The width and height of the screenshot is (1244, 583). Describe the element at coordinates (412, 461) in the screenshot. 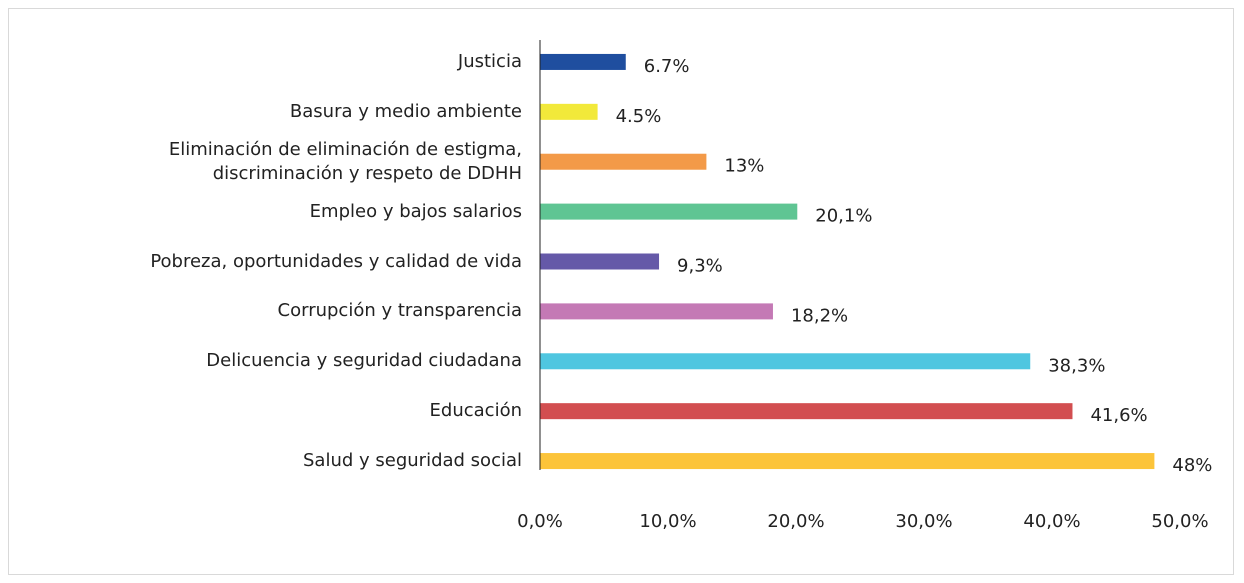

I see `category-label: Salud y seguridad social` at that location.